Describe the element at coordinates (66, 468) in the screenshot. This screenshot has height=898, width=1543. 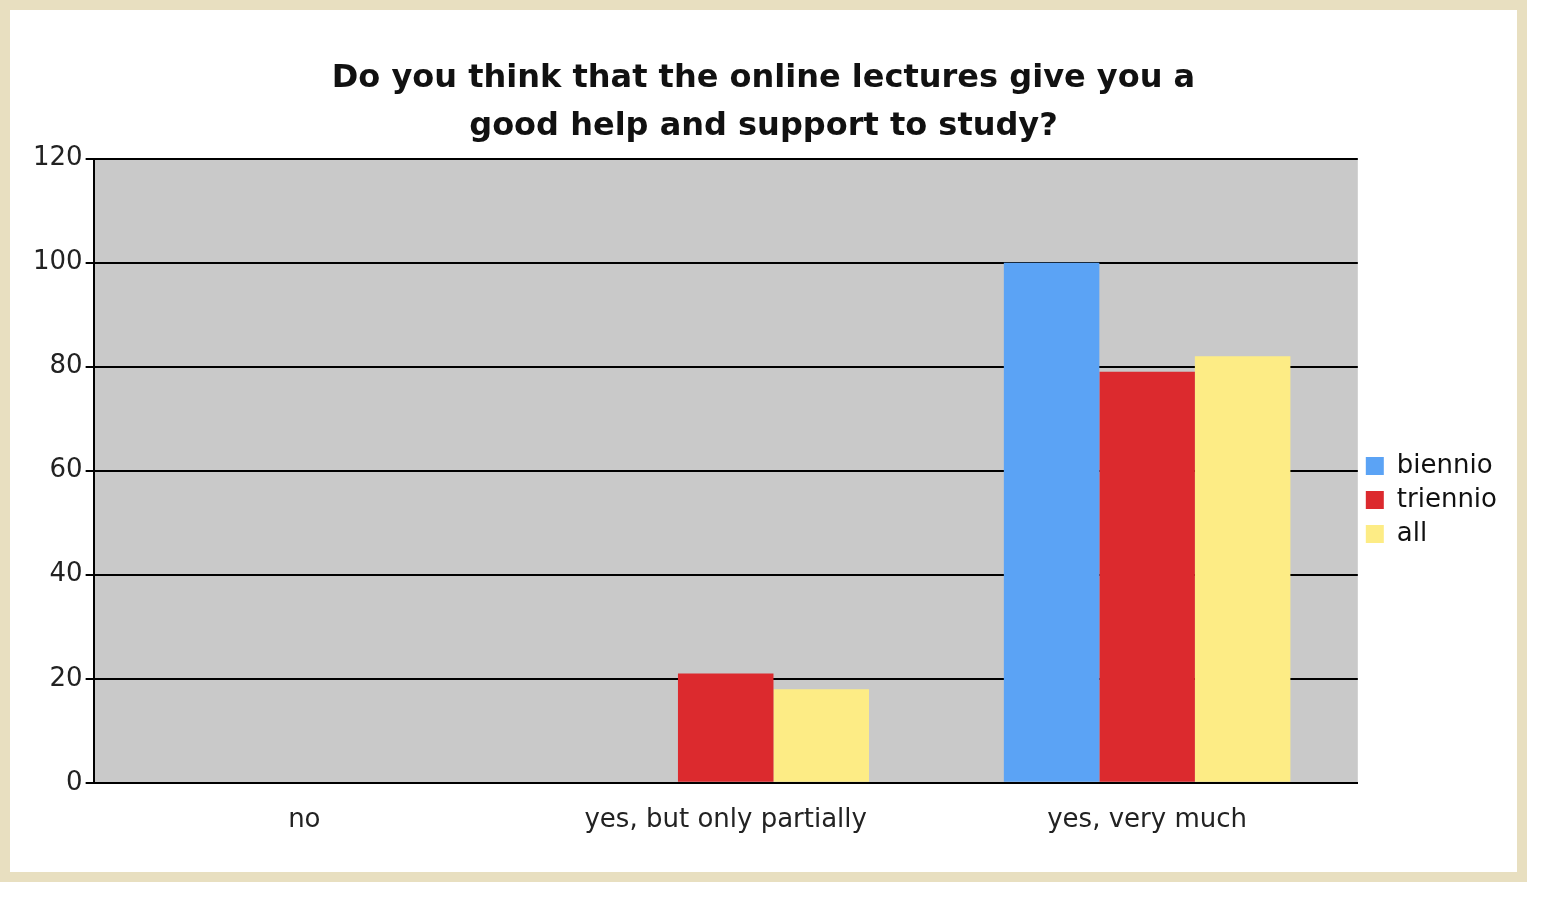
I see `y-tick-label: 60` at that location.